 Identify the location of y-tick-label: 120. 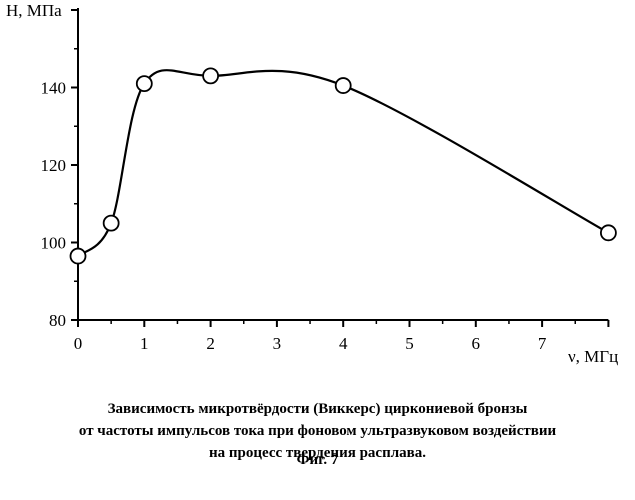
(54, 165).